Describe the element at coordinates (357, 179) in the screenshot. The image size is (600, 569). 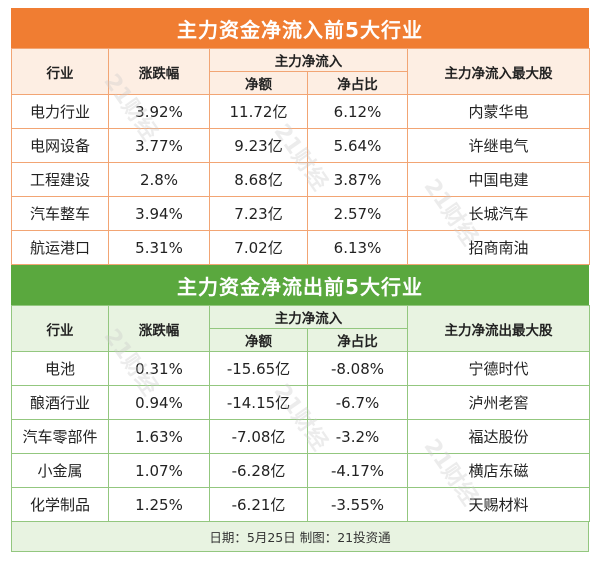
I see `ratio-cell: 3.87%` at that location.